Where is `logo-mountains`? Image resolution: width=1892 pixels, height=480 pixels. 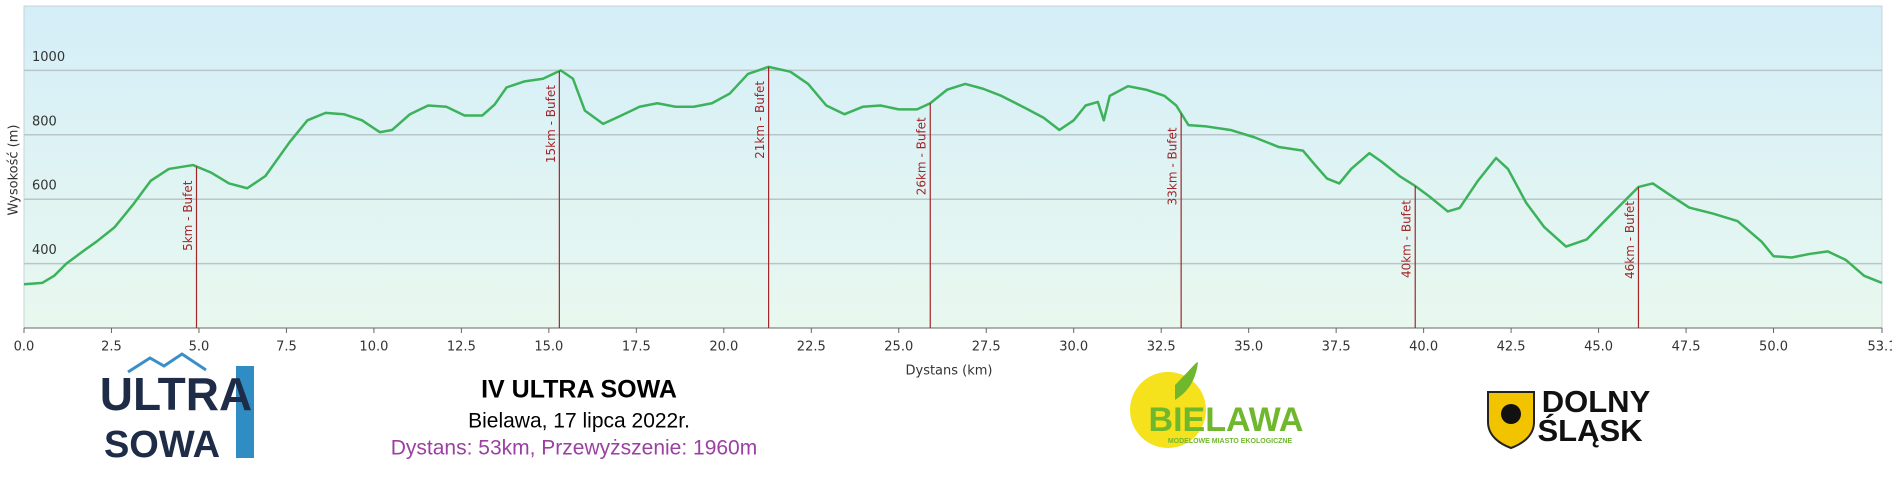 logo-mountains is located at coordinates (167, 363).